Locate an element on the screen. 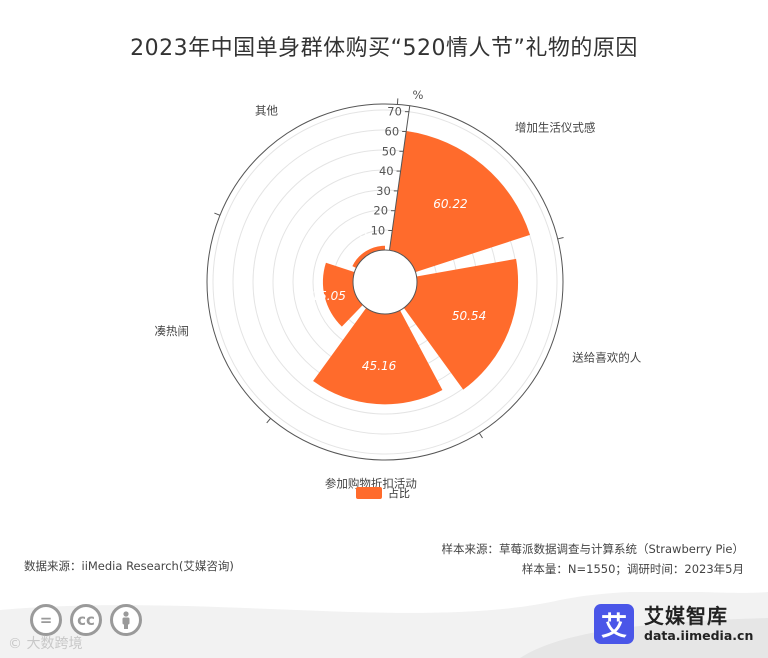  brand: 艾 艾媒智库 data.iimedia.cn is located at coordinates (673, 624).